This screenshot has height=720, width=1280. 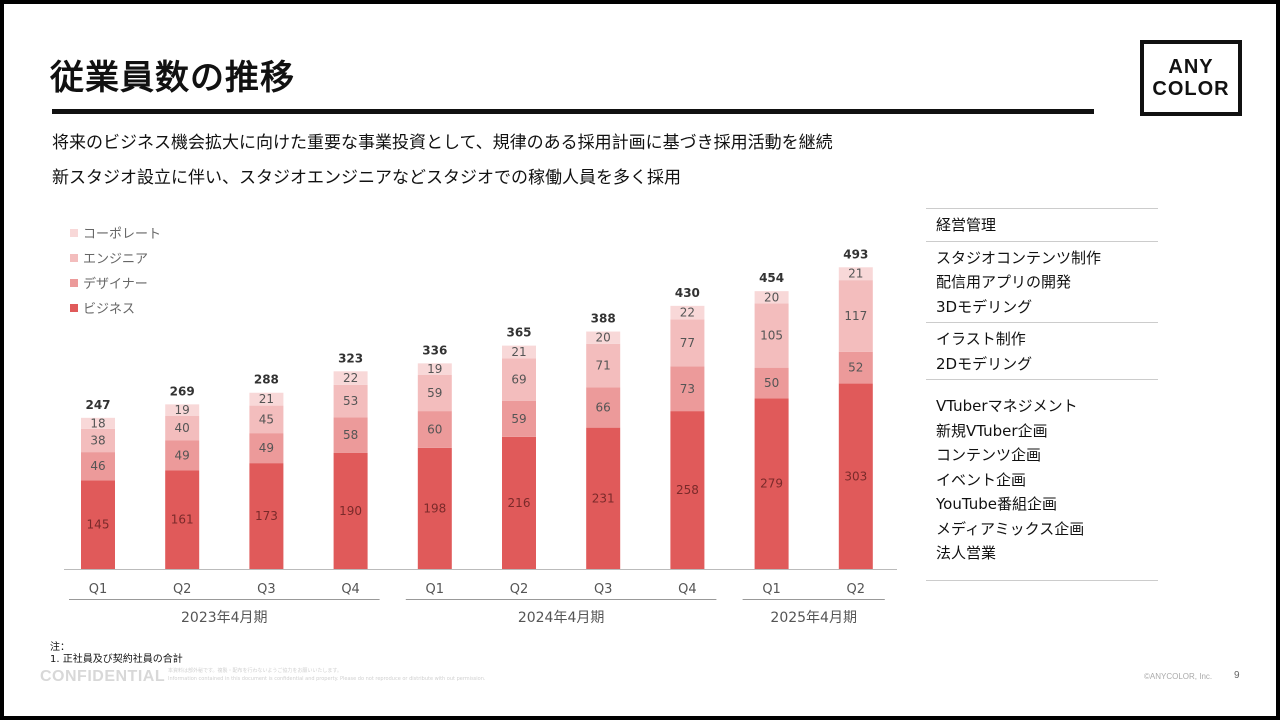 What do you see at coordinates (74, 233) in the screenshot?
I see `legend-swatch` at bounding box center [74, 233].